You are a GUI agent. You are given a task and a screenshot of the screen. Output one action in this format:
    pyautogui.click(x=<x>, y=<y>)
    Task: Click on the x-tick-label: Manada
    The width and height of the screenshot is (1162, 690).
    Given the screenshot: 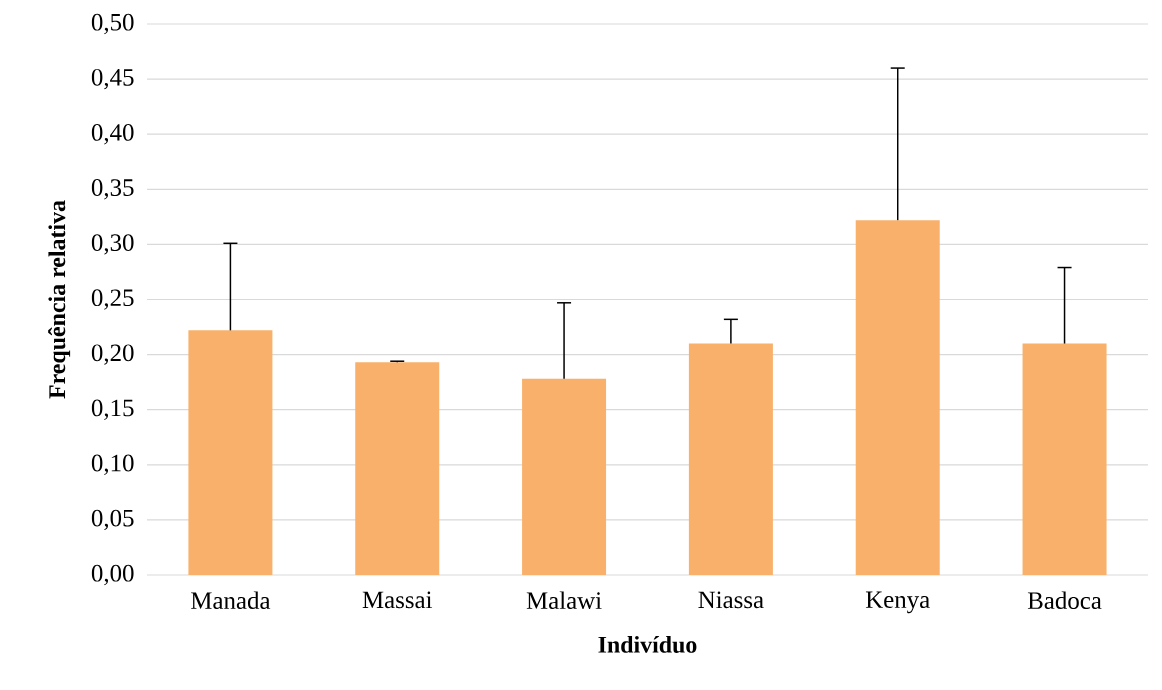 What is the action you would take?
    pyautogui.click(x=231, y=600)
    